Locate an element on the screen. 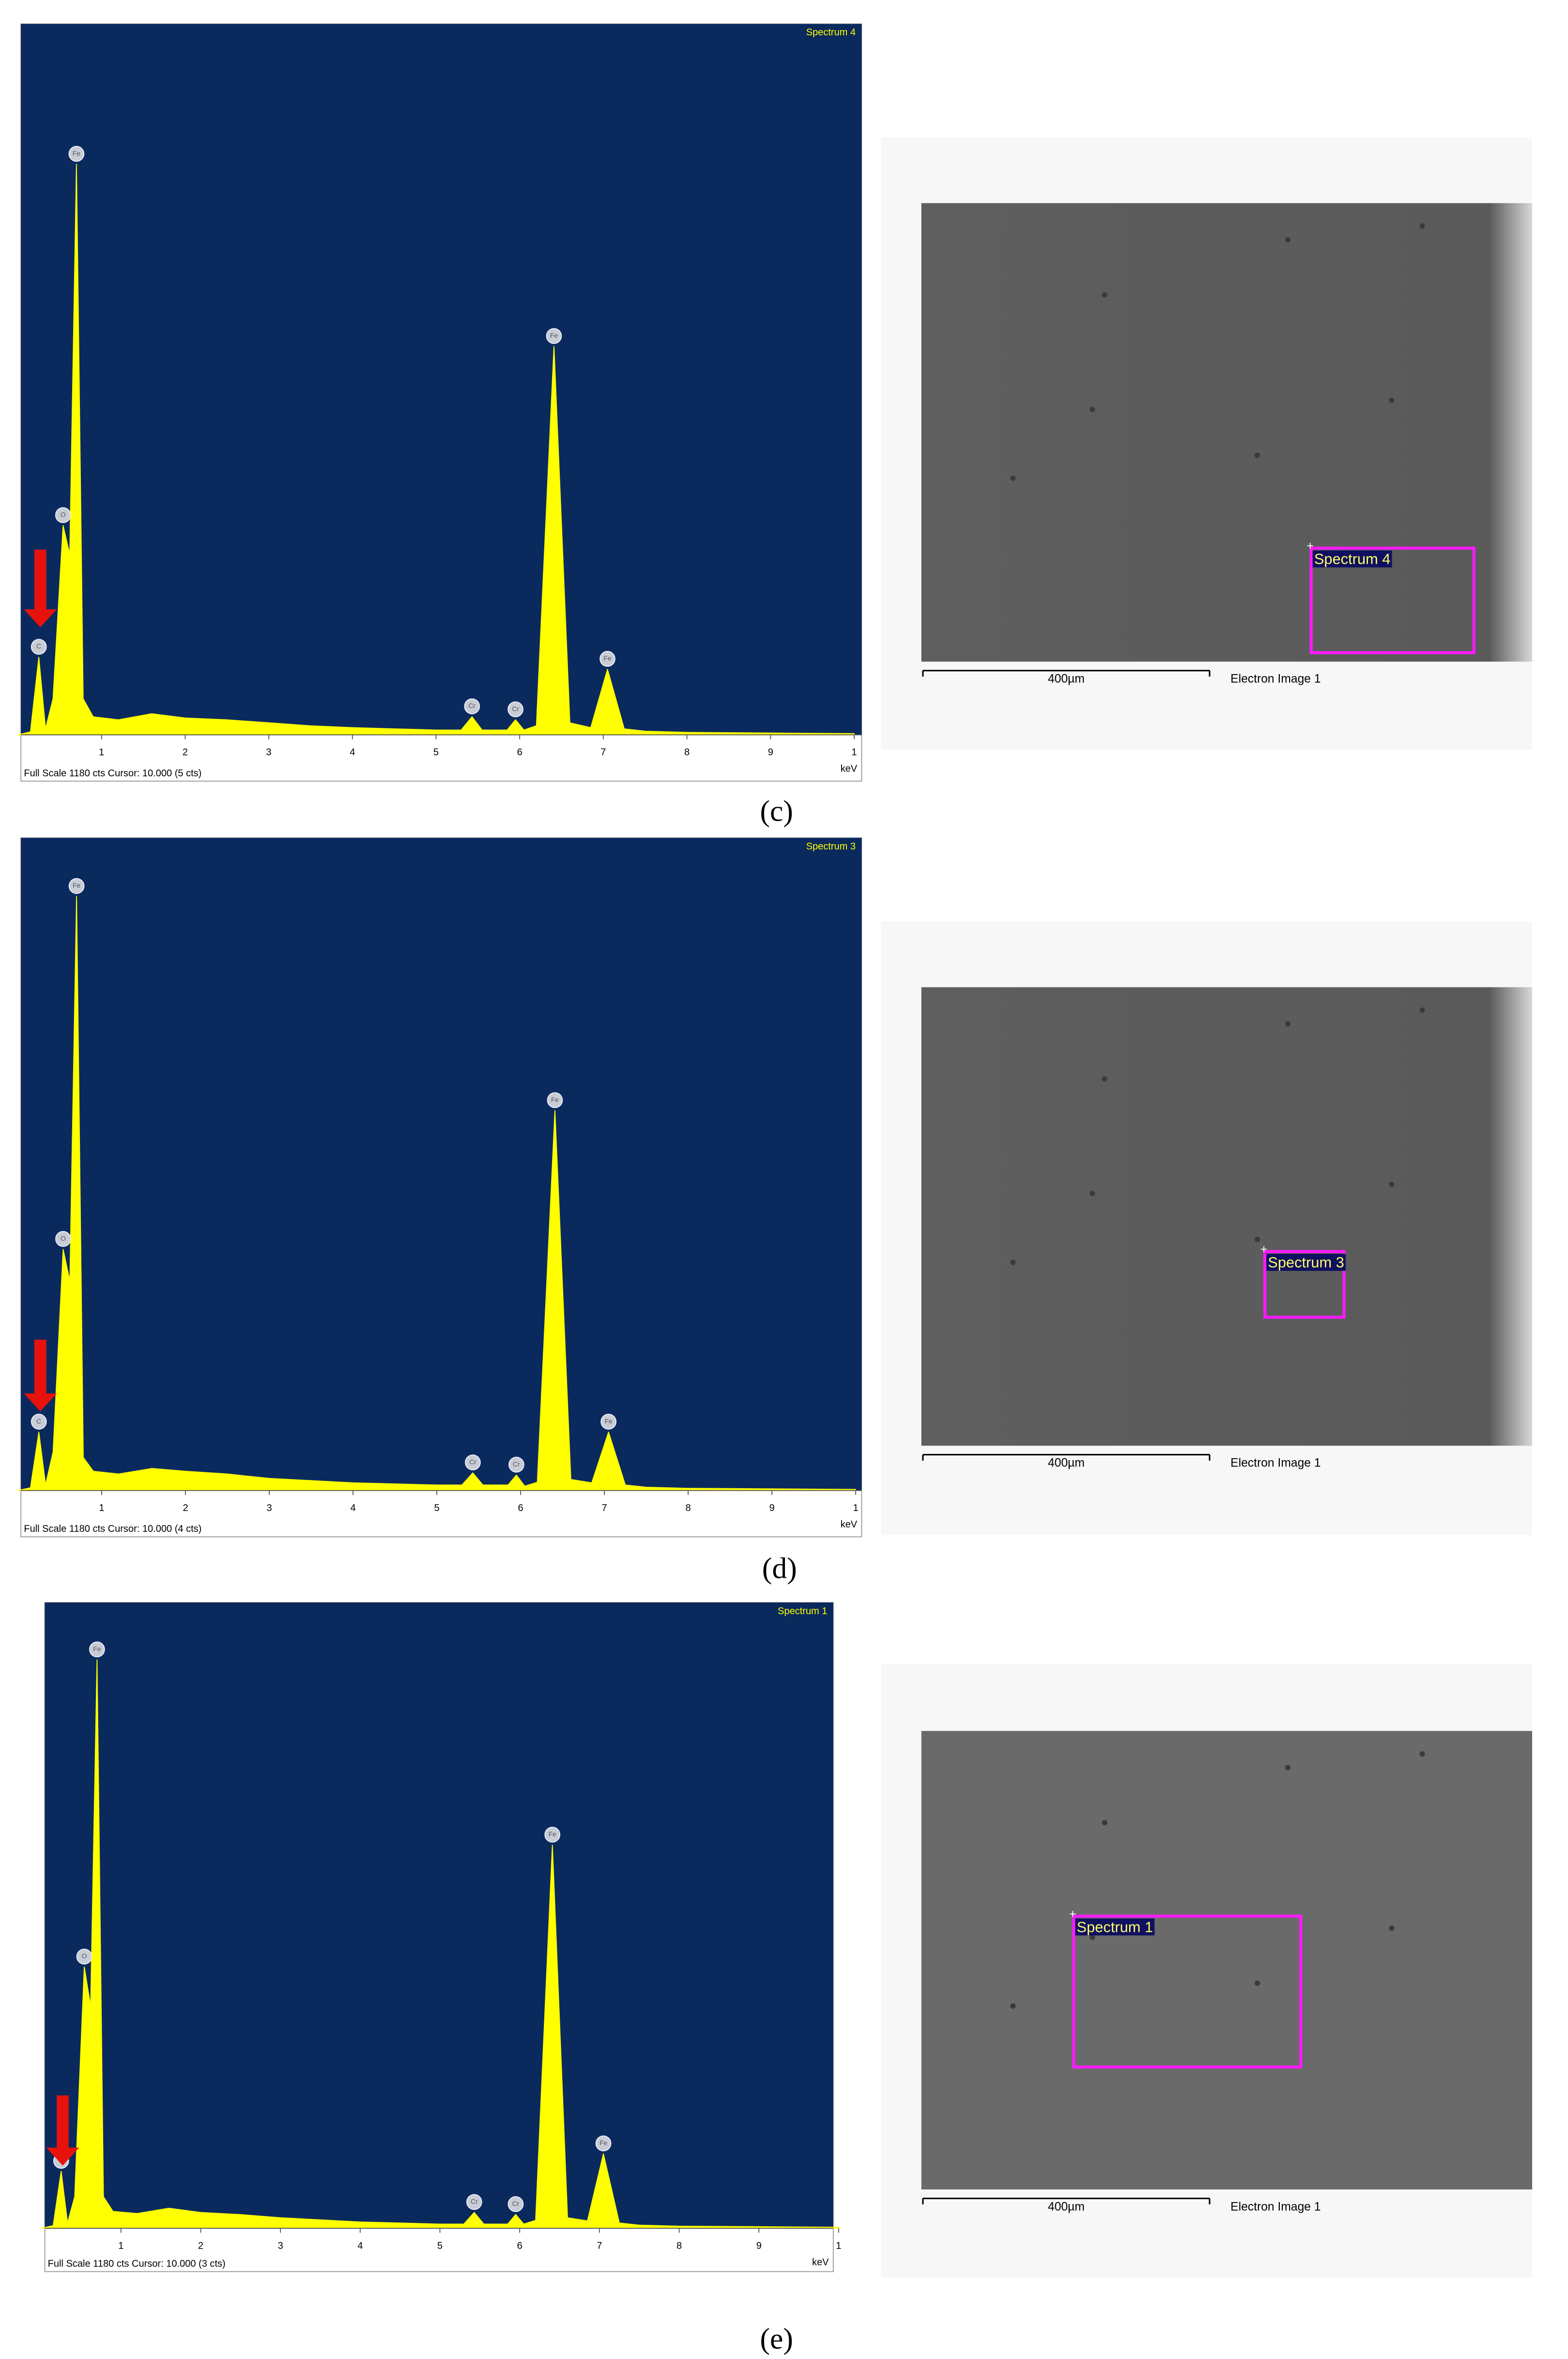 This screenshot has height=2359, width=1568. region-label: Spectrum 4 is located at coordinates (1352, 559).